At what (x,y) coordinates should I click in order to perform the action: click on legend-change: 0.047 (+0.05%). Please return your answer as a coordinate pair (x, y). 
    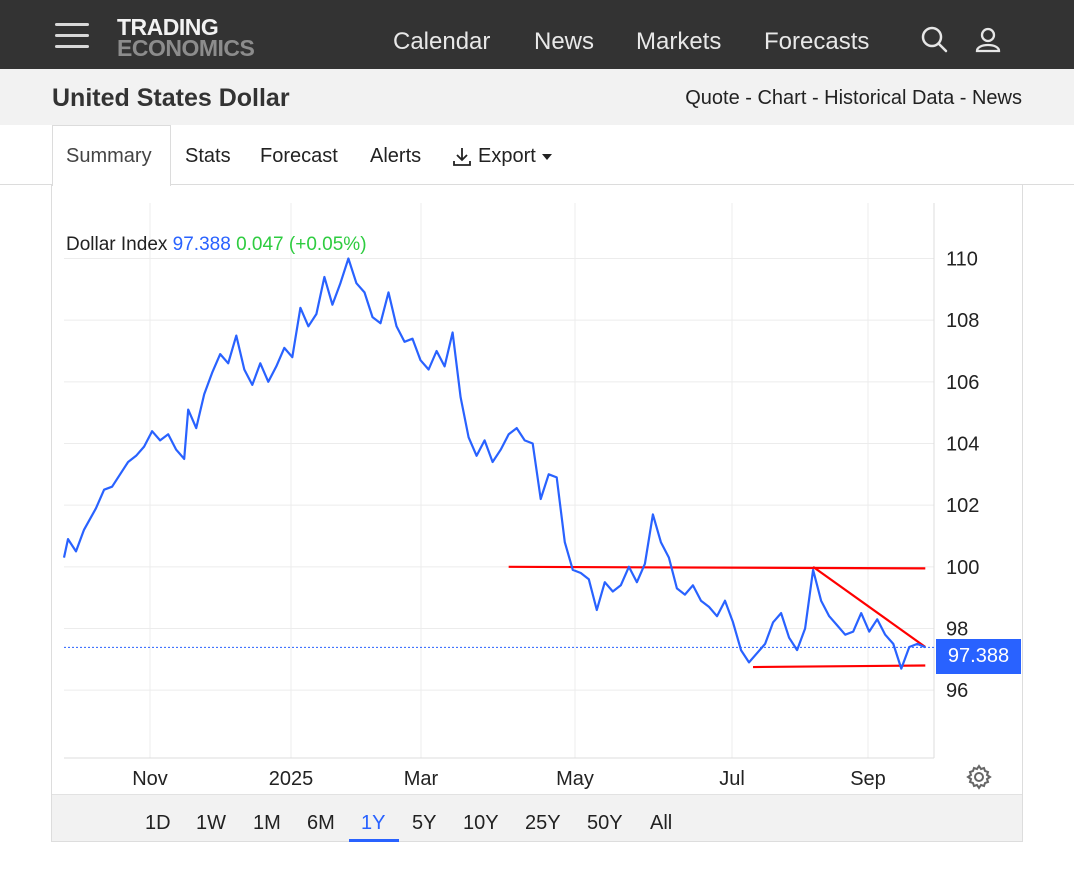
    Looking at the image, I should click on (301, 244).